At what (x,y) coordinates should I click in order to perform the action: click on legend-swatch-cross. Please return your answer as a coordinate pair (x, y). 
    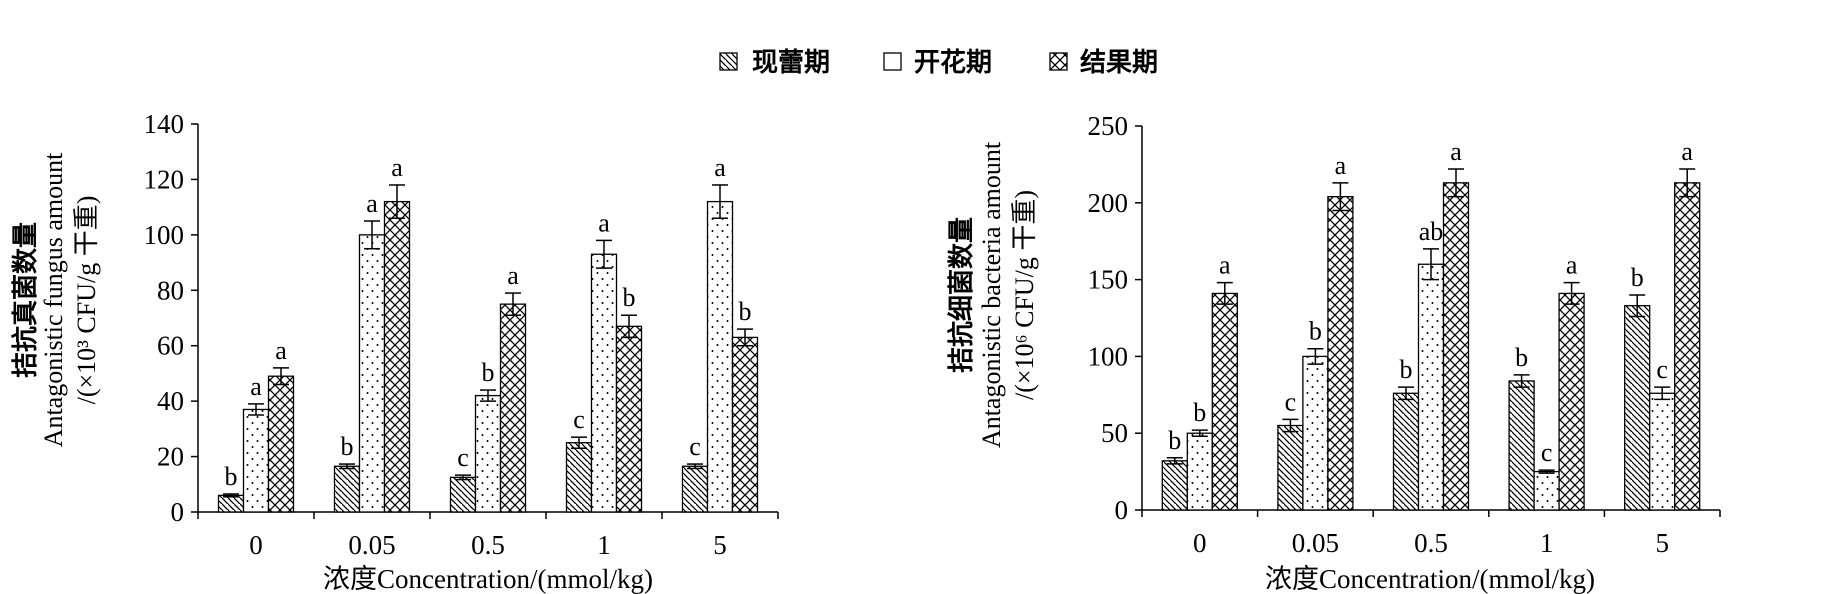
    Looking at the image, I should click on (1058, 61).